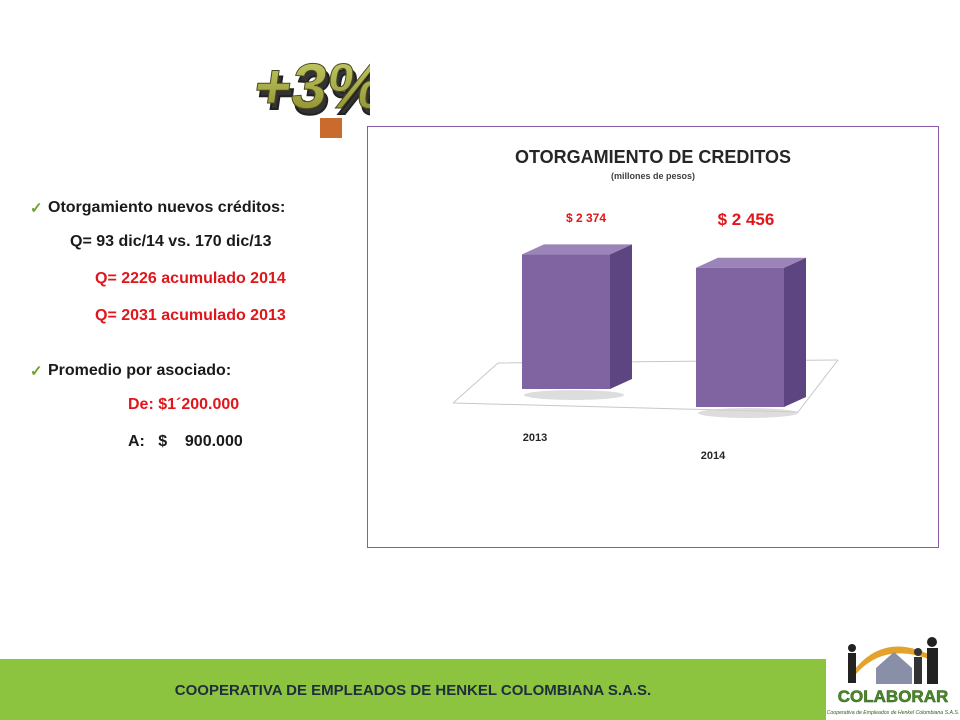  Describe the element at coordinates (185, 441) in the screenshot. I see `average-to-line: A: $ 900.000` at that location.